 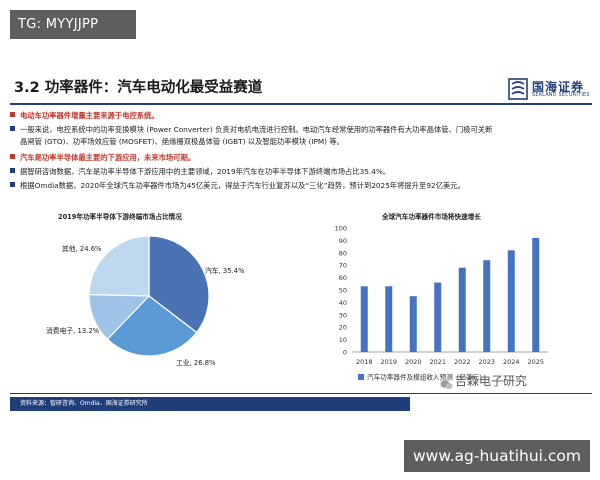 I want to click on x-tick-label: 2018, so click(x=364, y=362).